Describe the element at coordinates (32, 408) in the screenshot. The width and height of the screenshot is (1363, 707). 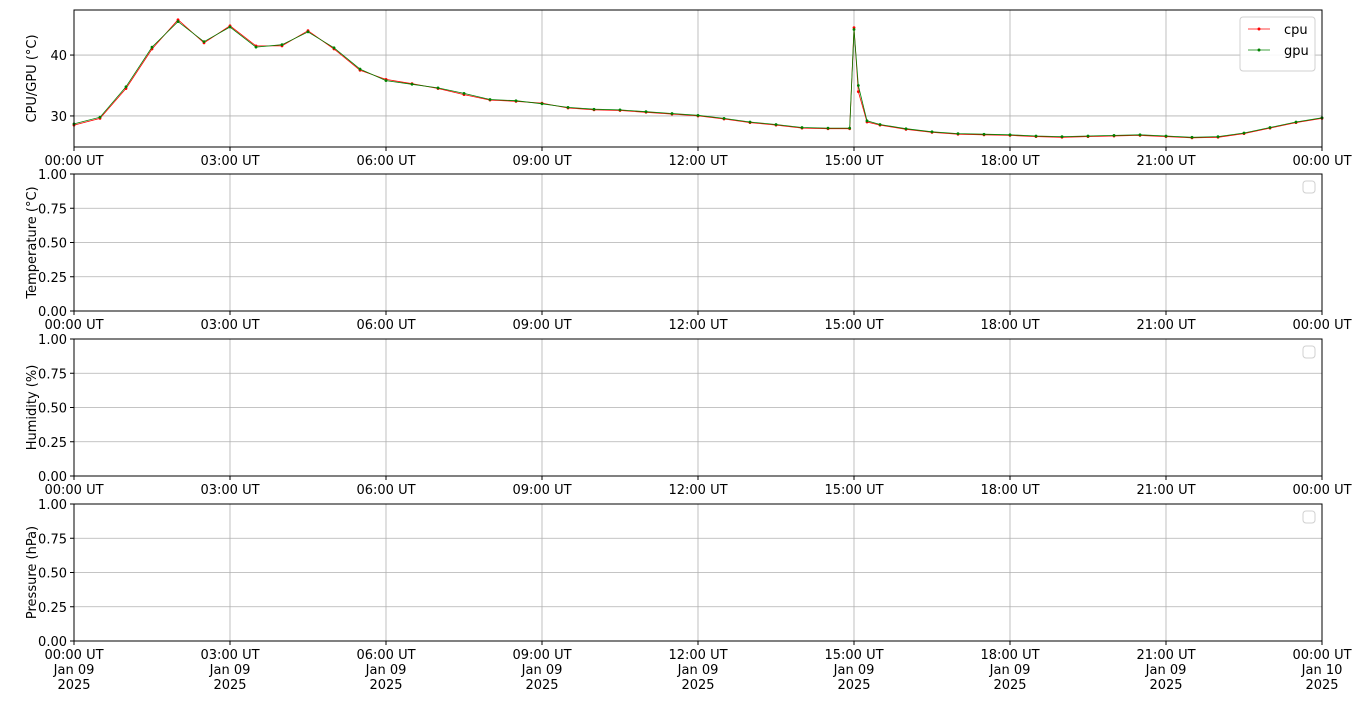
I see `y-axis-label: Humidity (%)` at that location.